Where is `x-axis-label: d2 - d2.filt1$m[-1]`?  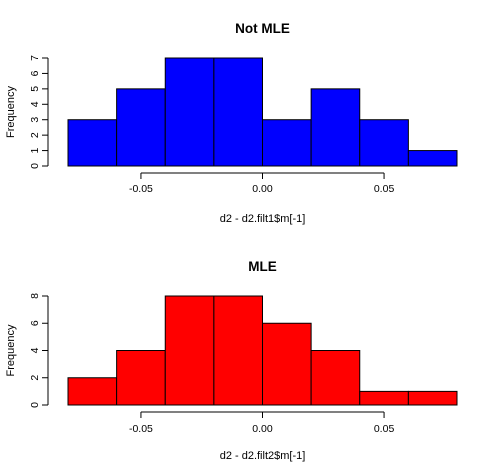 x-axis-label: d2 - d2.filt1$m[-1] is located at coordinates (263, 219).